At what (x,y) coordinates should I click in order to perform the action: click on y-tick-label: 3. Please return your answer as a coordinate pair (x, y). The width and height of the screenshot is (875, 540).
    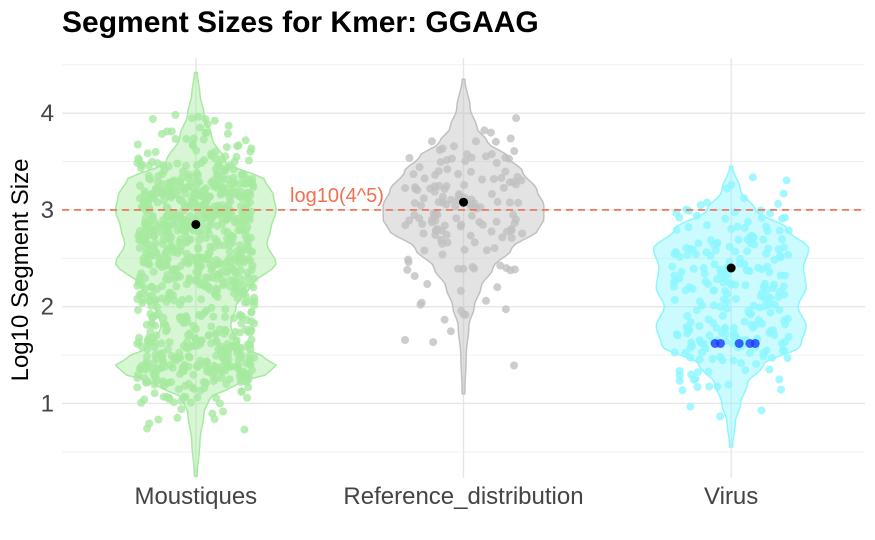
    Looking at the image, I should click on (47, 210).